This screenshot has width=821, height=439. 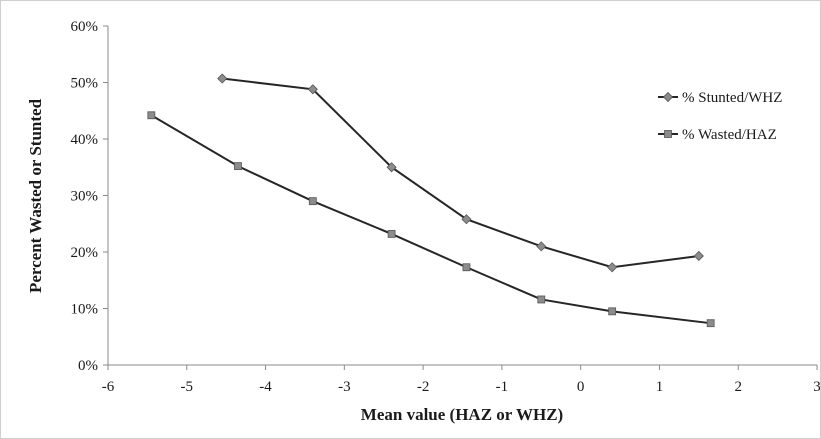 What do you see at coordinates (668, 134) in the screenshot?
I see `legend-square-marker` at bounding box center [668, 134].